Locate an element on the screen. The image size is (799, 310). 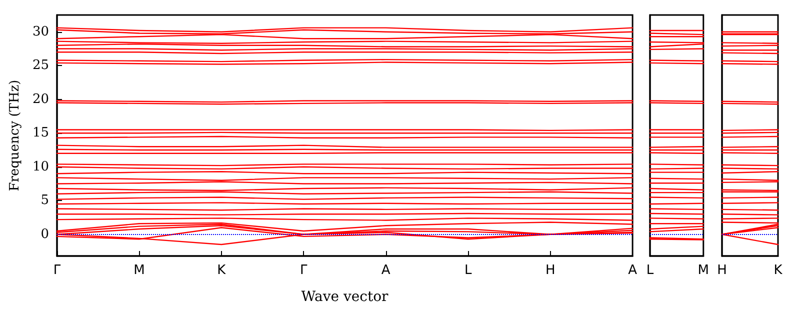
y-axis-title: Frequency (THz) is located at coordinates (15, 136).